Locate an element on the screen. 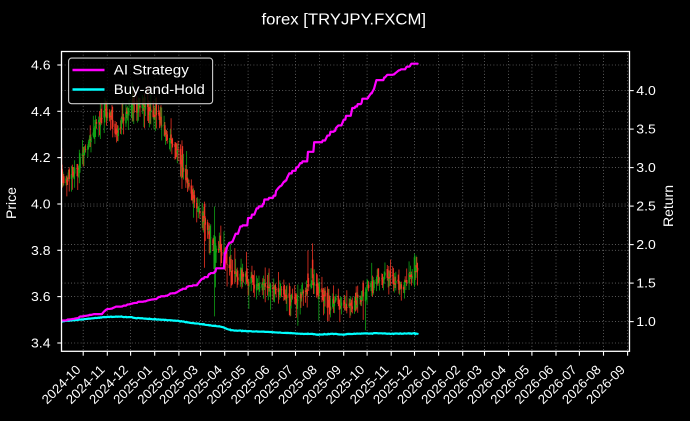 Image resolution: width=690 pixels, height=421 pixels. svg-text: 4.6 is located at coordinates (41, 65).